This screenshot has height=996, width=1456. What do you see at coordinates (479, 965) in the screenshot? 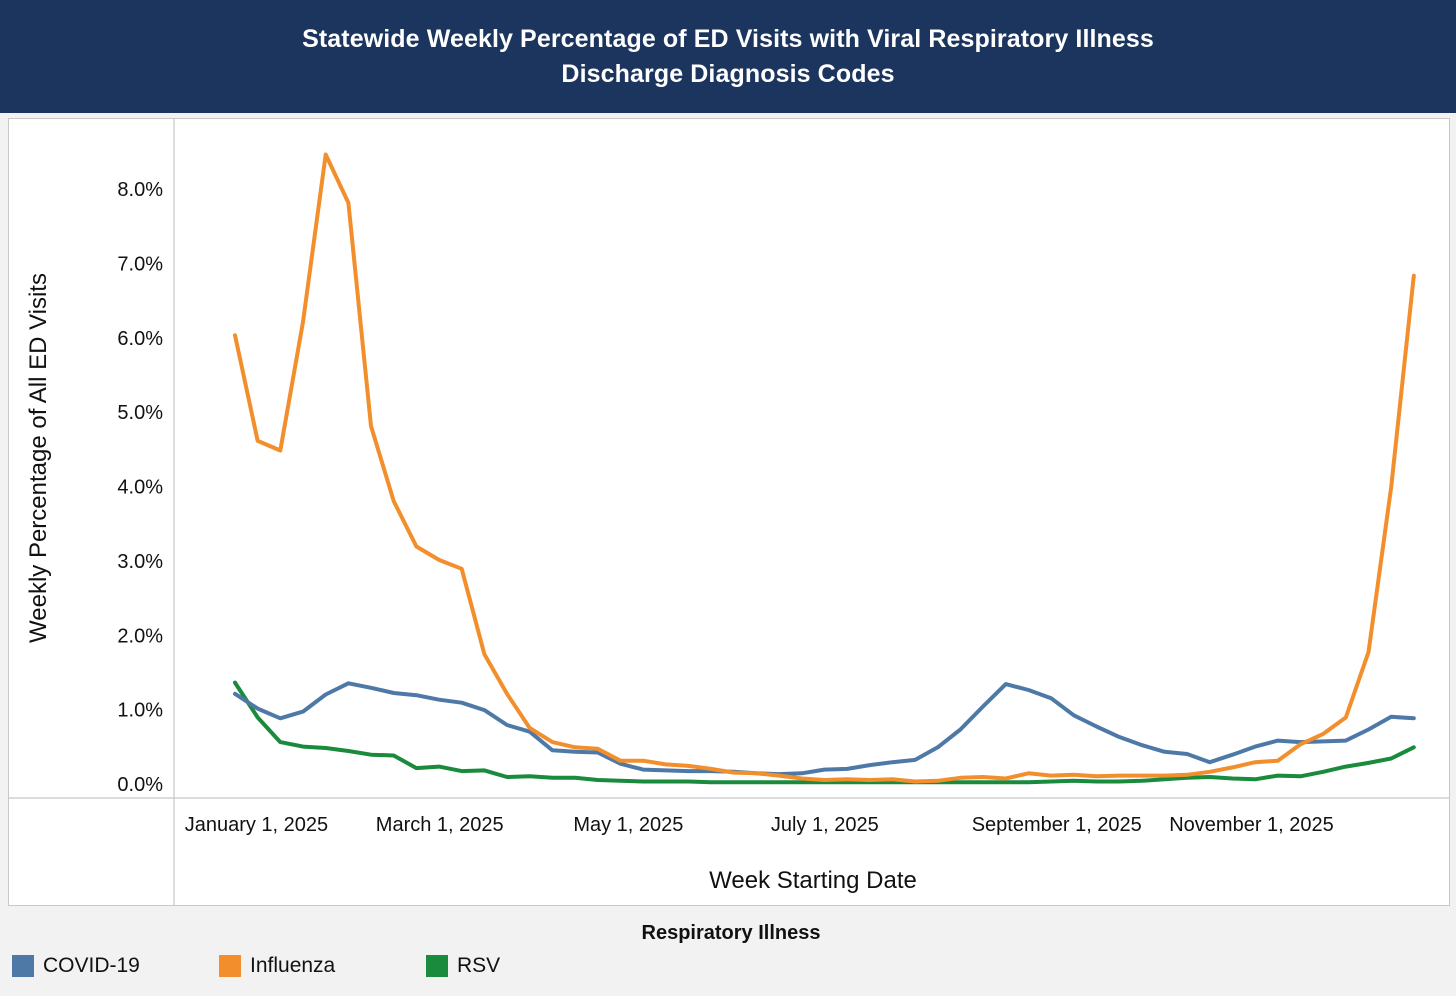
I see `legend-label-rsv: RSV` at bounding box center [479, 965].